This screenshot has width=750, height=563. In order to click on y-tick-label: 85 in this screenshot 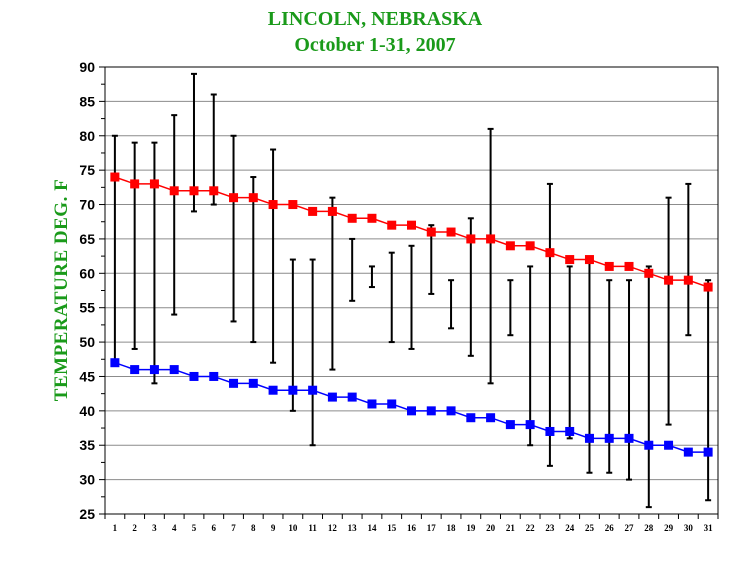, I will do `click(87, 101)`.